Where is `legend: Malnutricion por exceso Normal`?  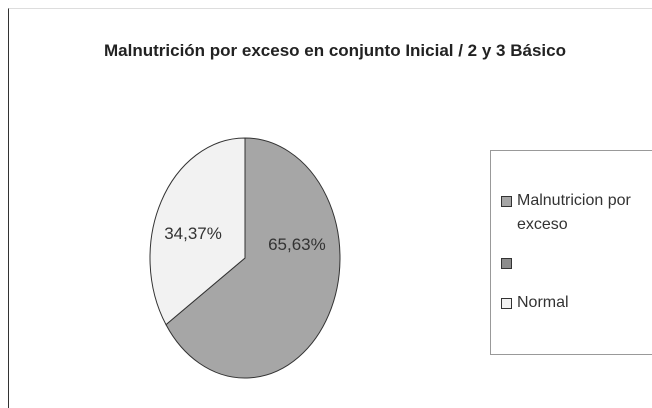 legend: Malnutricion por exceso Normal is located at coordinates (571, 252).